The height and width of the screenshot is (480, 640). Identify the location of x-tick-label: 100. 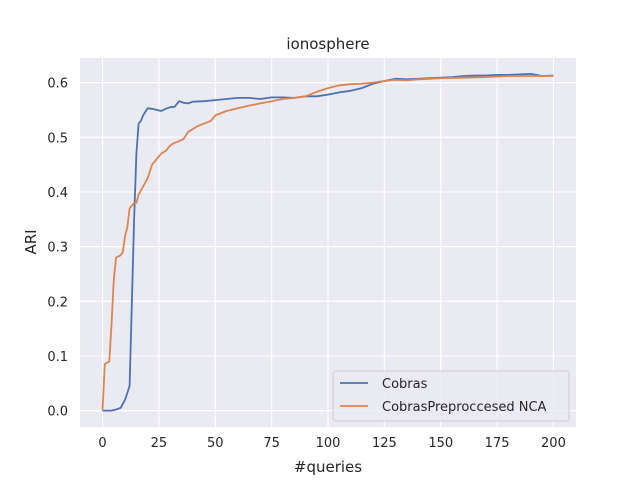
(328, 443).